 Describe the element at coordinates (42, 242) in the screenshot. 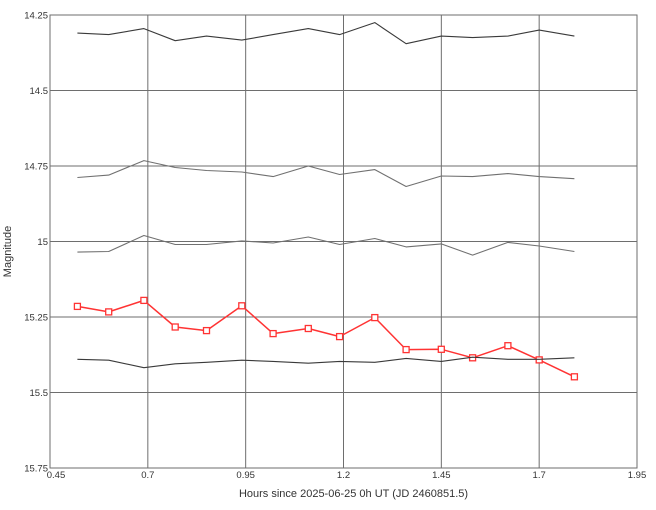

I see `y-tick-label: 15` at that location.